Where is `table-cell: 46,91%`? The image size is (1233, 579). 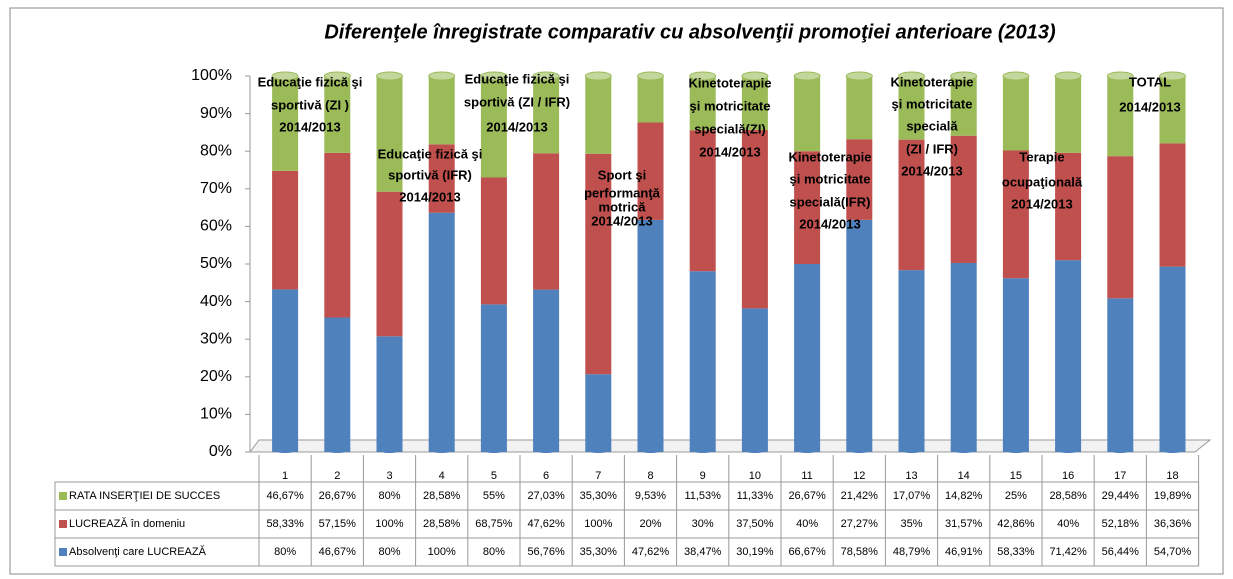
table-cell: 46,91% is located at coordinates (964, 552).